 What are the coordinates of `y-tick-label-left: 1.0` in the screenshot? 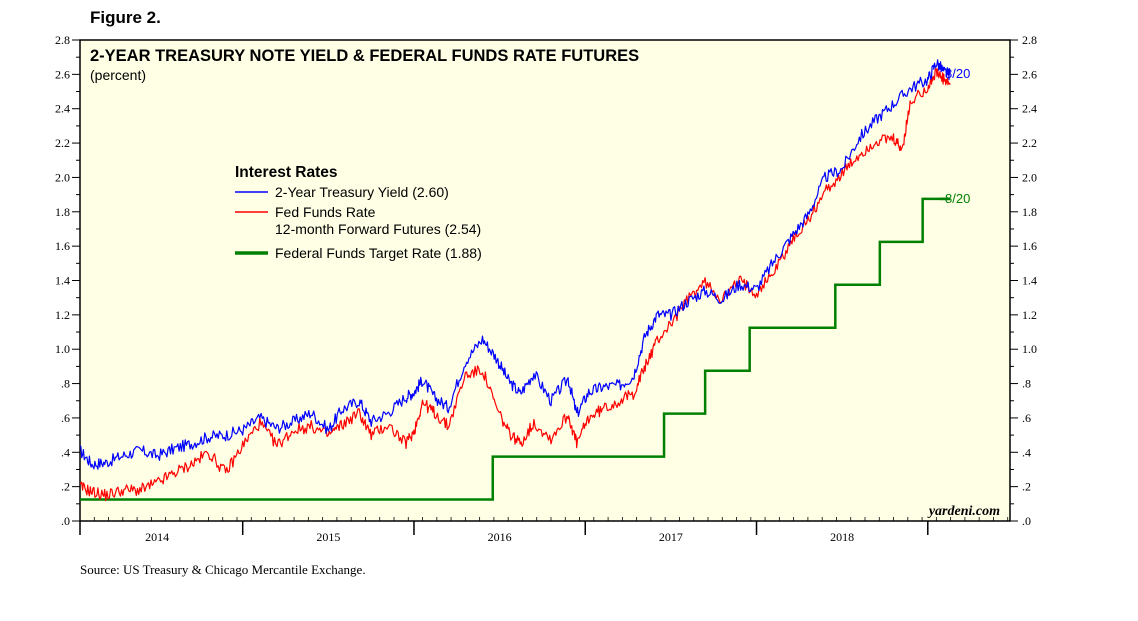 It's located at (62, 349).